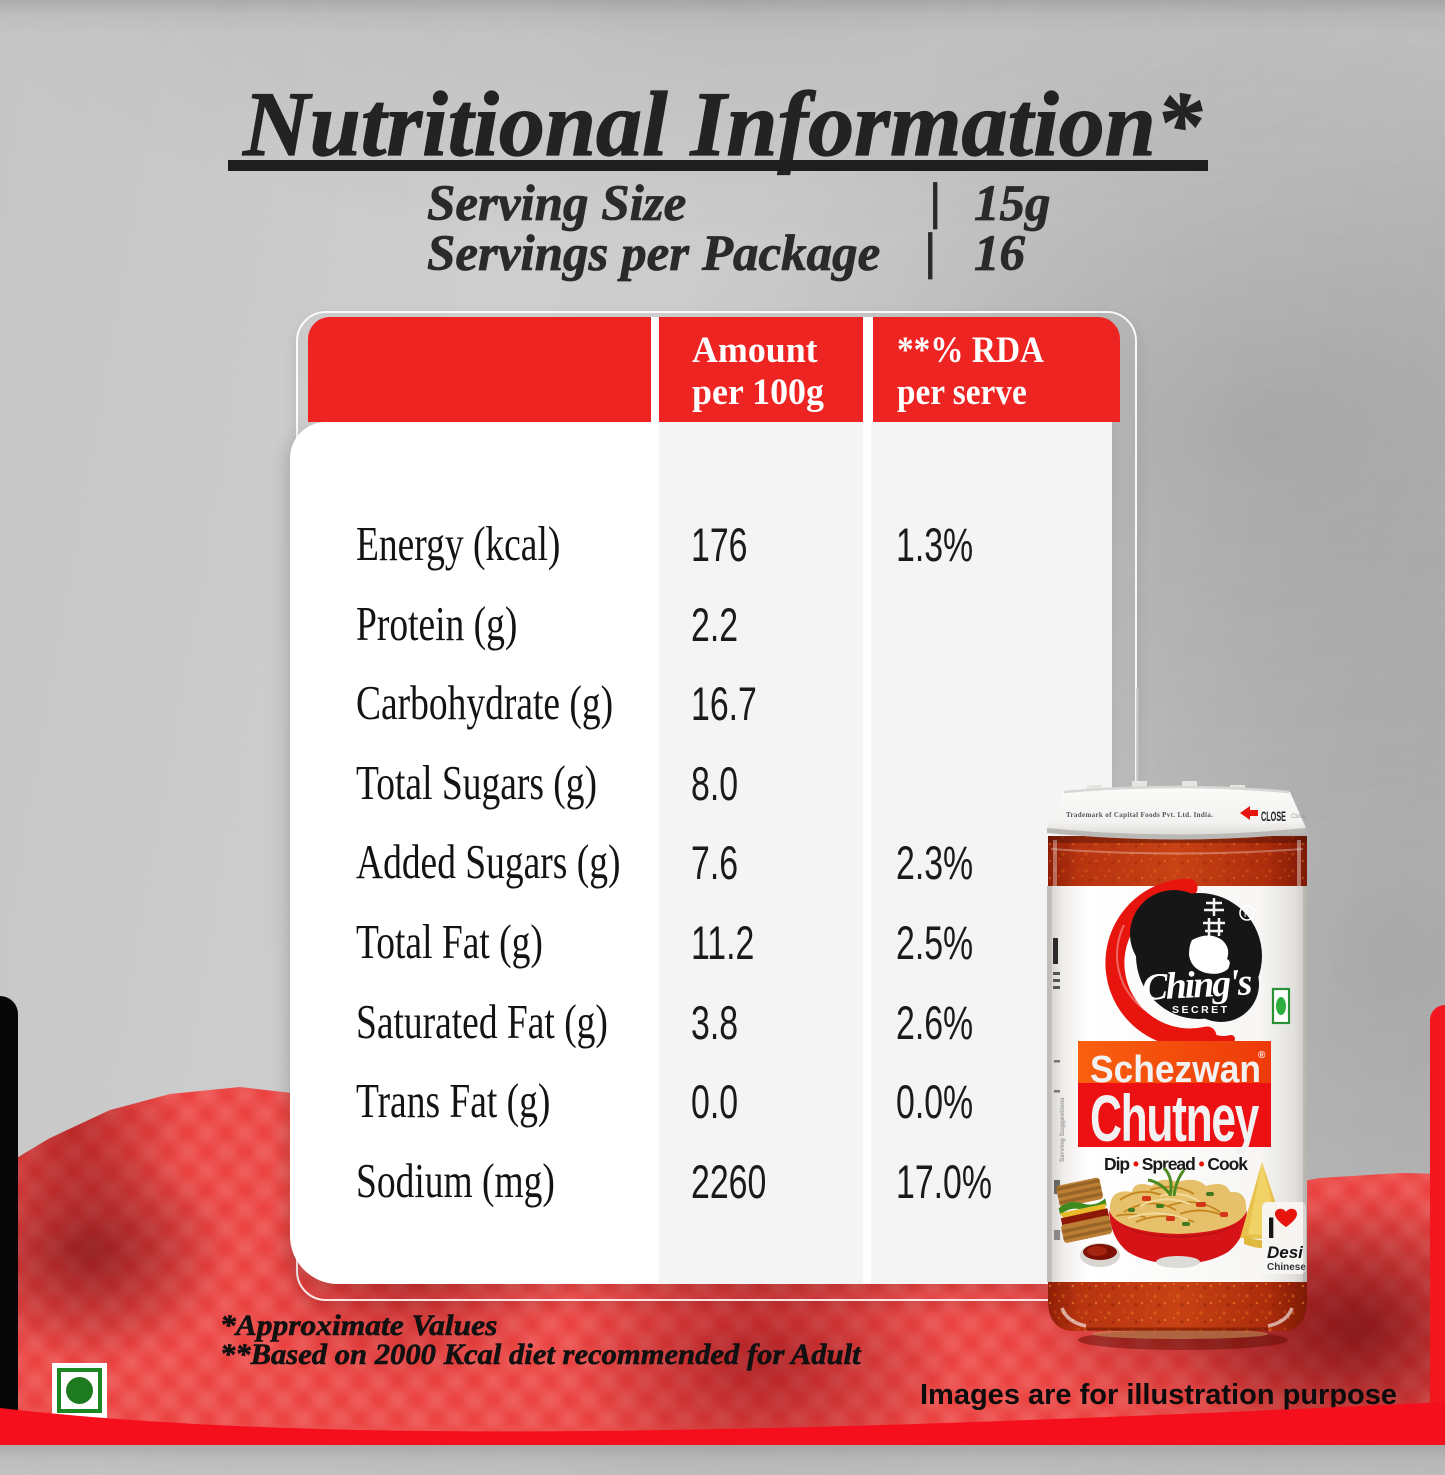 The width and height of the screenshot is (1445, 1475). What do you see at coordinates (1175, 1118) in the screenshot?
I see `svg-text: Chutney` at bounding box center [1175, 1118].